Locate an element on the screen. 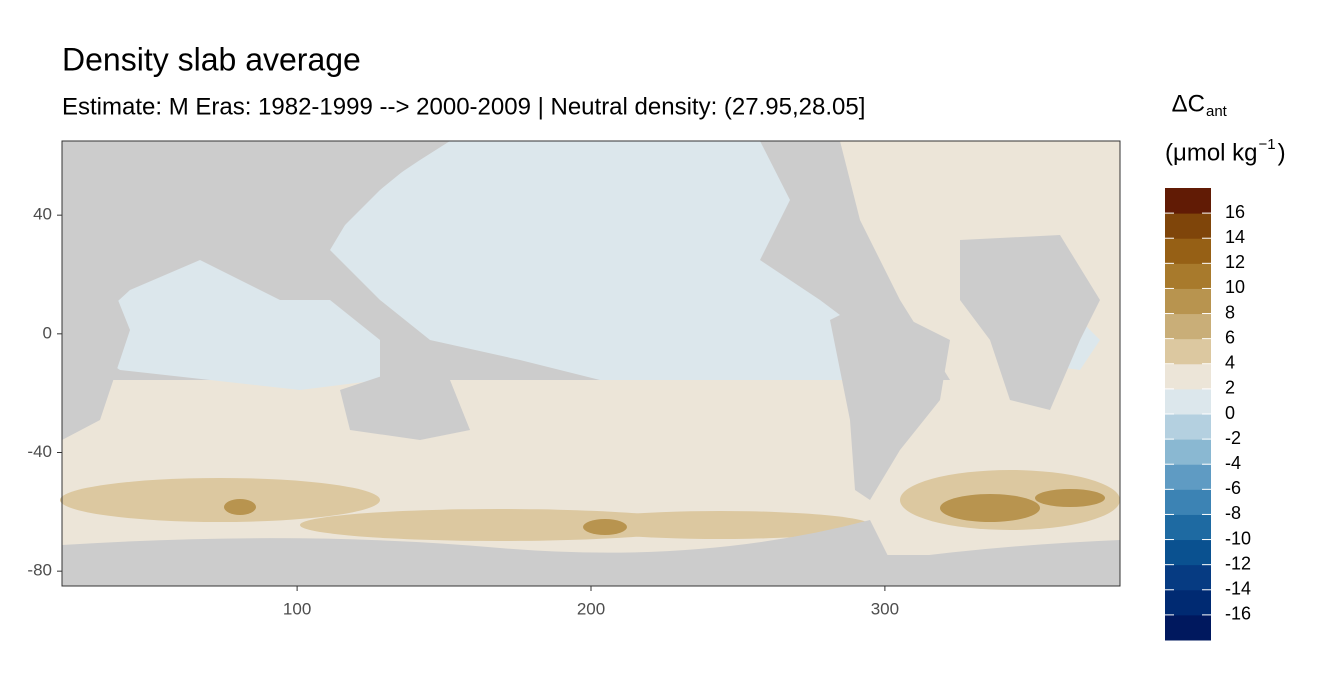  legend-label: -8 is located at coordinates (1233, 513).